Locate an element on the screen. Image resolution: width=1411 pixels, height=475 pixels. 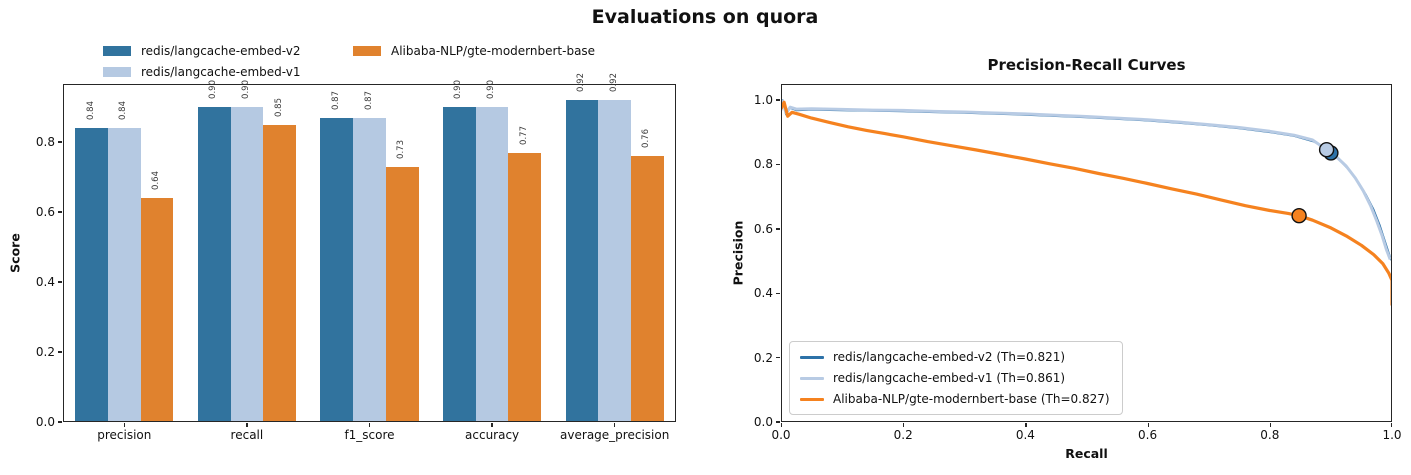
bar-value-label: 0.85 is located at coordinates (279, 109).